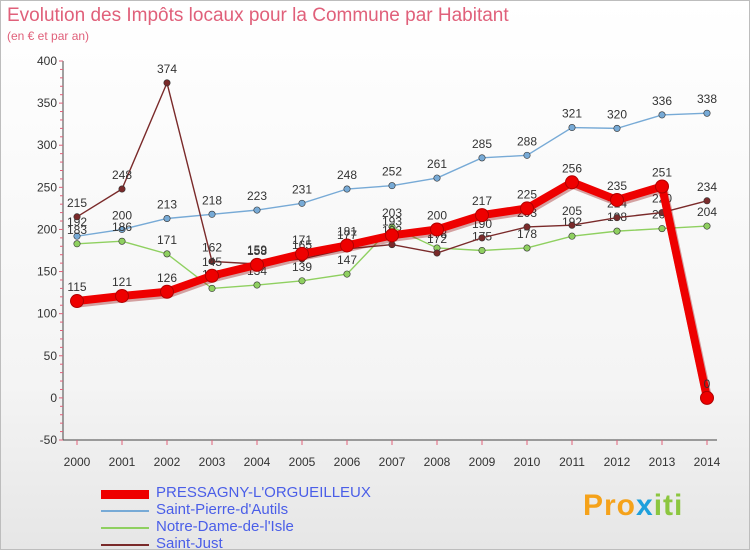 The height and width of the screenshot is (553, 750). Describe the element at coordinates (302, 267) in the screenshot. I see `series-2-data-label: 139` at that location.